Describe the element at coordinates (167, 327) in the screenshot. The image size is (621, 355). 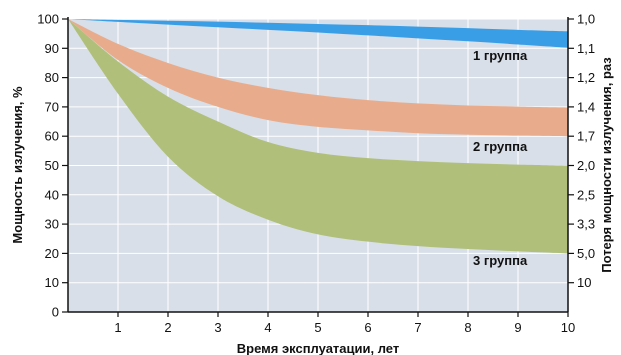
I see `x-tick-label: 2` at that location.